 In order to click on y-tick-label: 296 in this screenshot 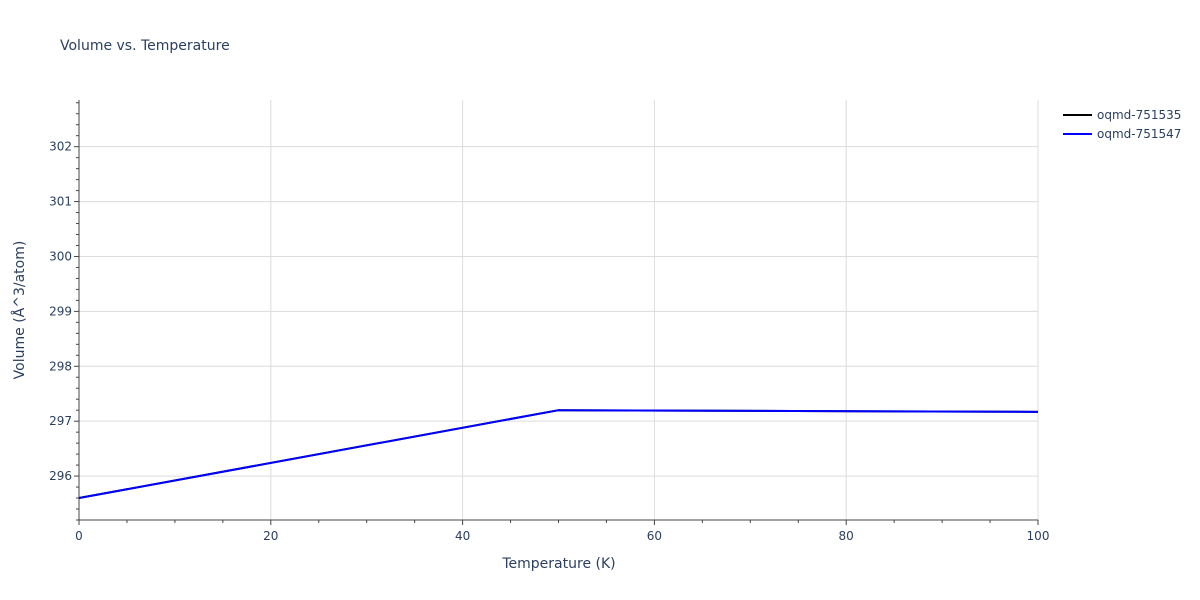, I will do `click(60, 476)`.